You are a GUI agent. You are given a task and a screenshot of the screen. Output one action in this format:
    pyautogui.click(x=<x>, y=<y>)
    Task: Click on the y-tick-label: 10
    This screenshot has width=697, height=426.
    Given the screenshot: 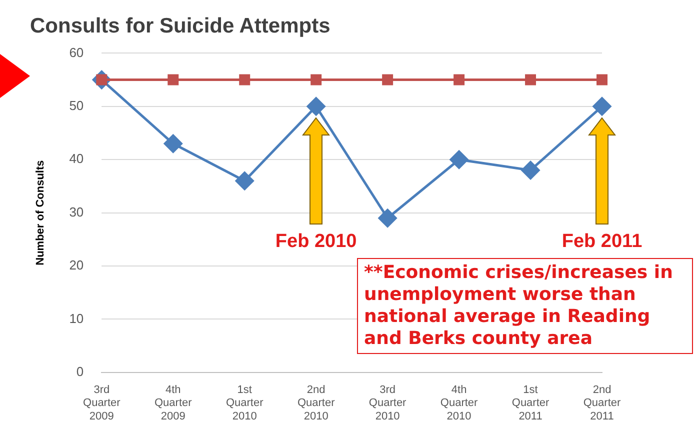 What is the action you would take?
    pyautogui.click(x=76, y=318)
    